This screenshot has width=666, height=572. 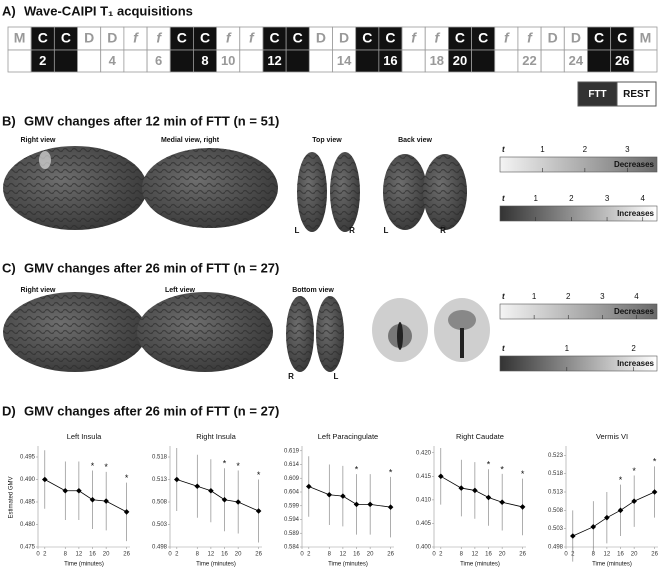 What do you see at coordinates (38, 290) in the screenshot?
I see `view-label: Right view` at bounding box center [38, 290].